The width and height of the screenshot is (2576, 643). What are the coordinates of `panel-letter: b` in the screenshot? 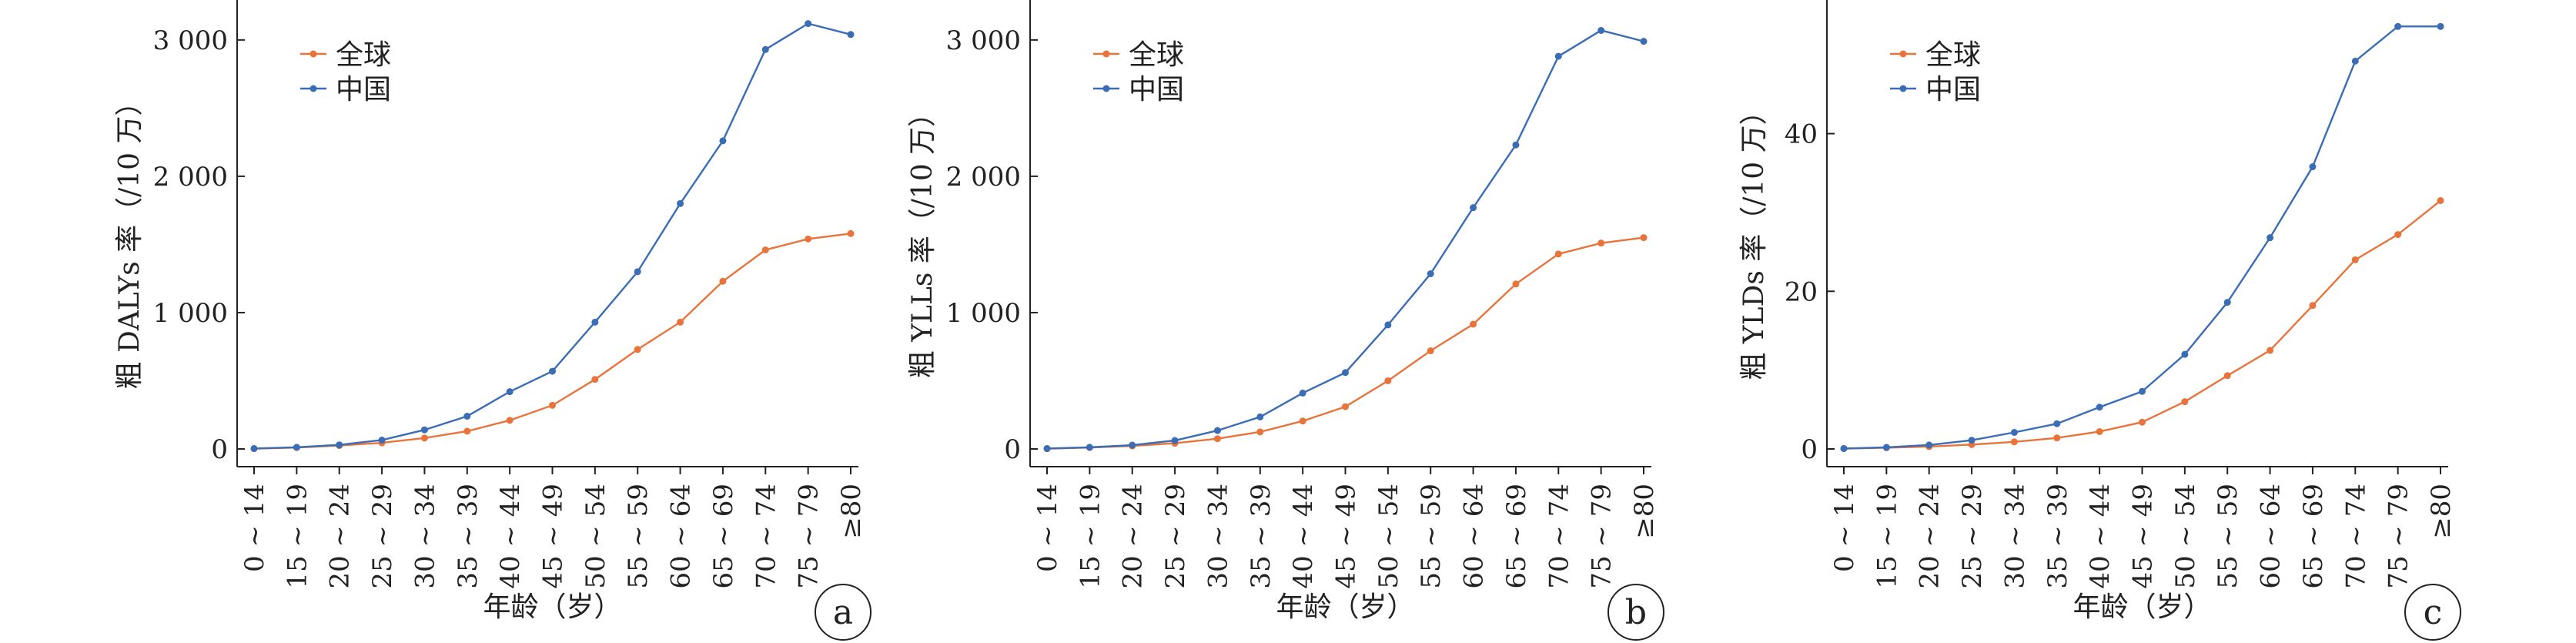 It's located at (1636, 612).